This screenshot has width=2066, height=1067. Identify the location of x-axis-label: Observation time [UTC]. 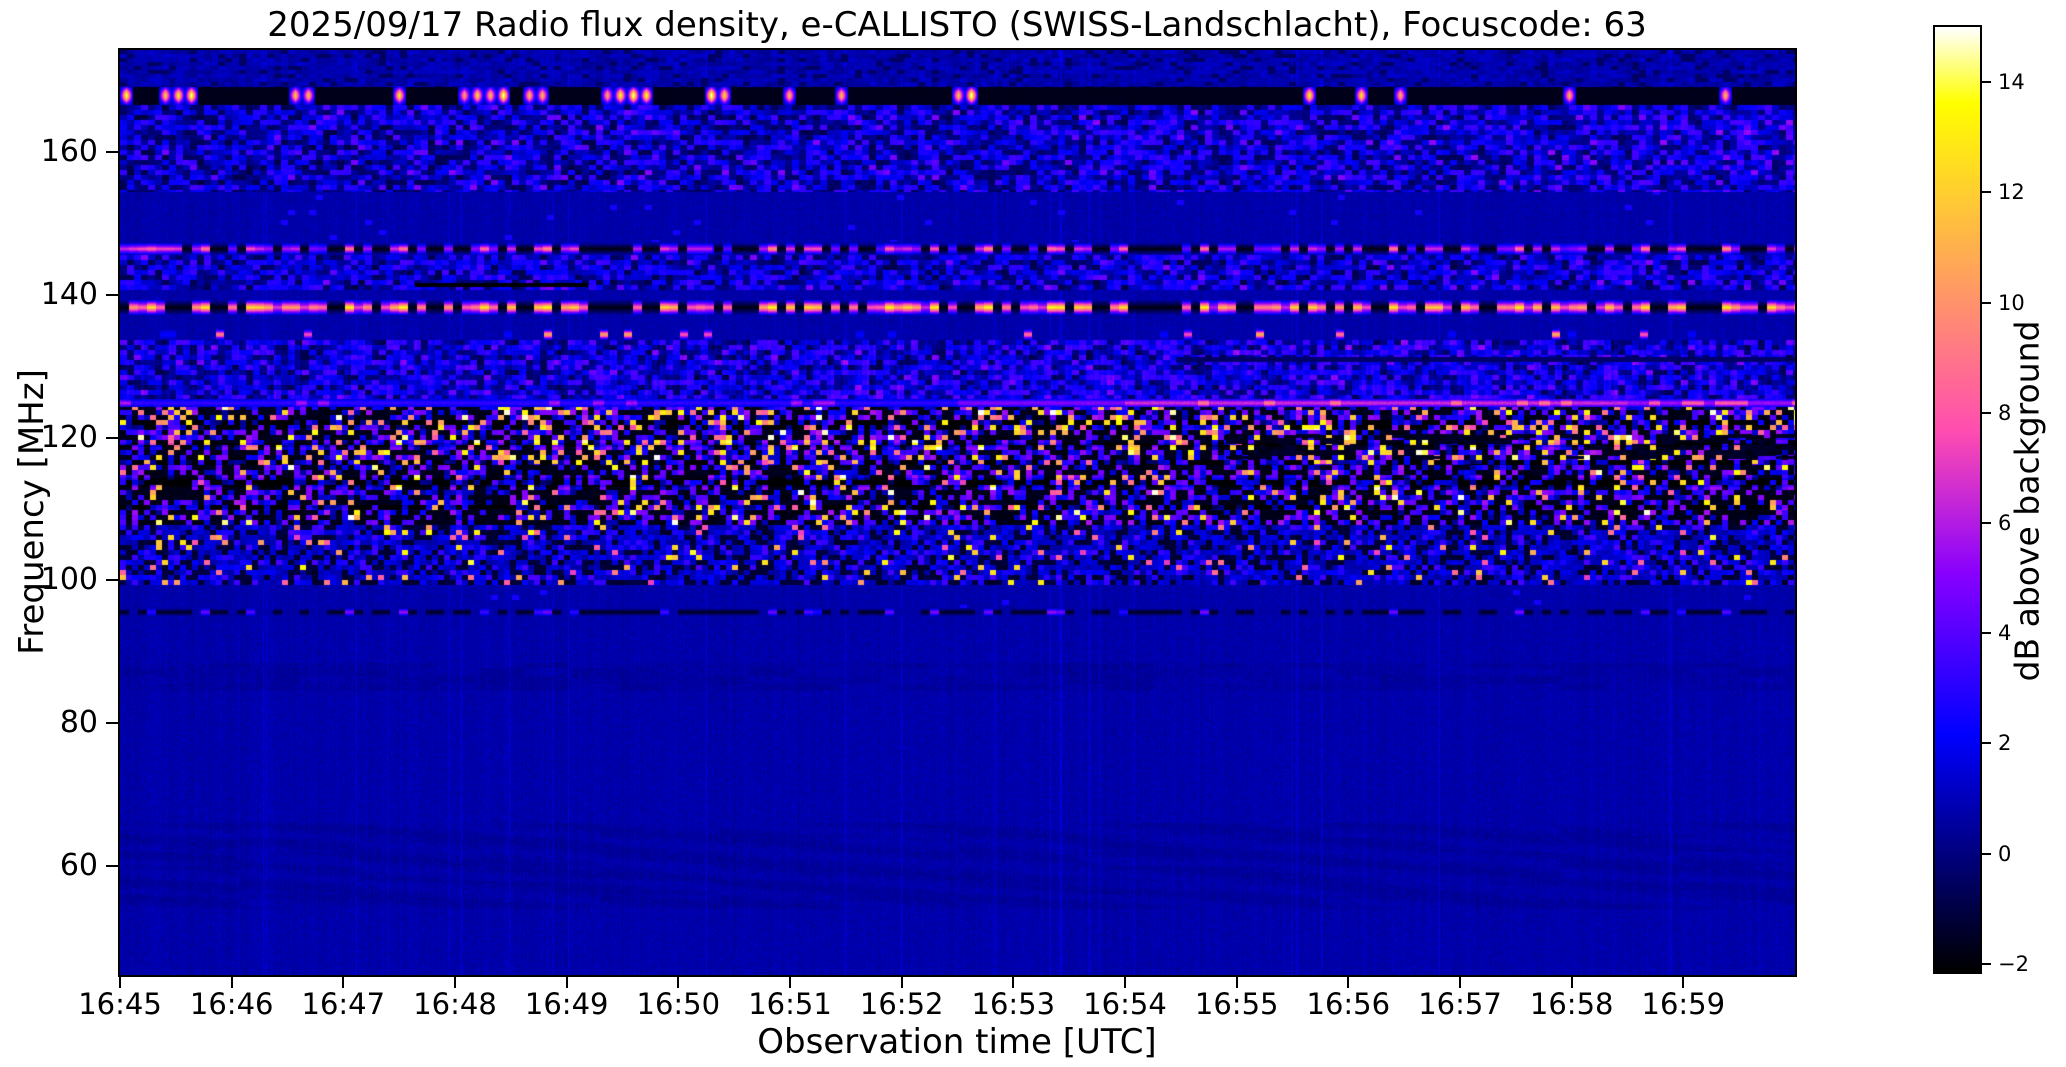
(957, 1042).